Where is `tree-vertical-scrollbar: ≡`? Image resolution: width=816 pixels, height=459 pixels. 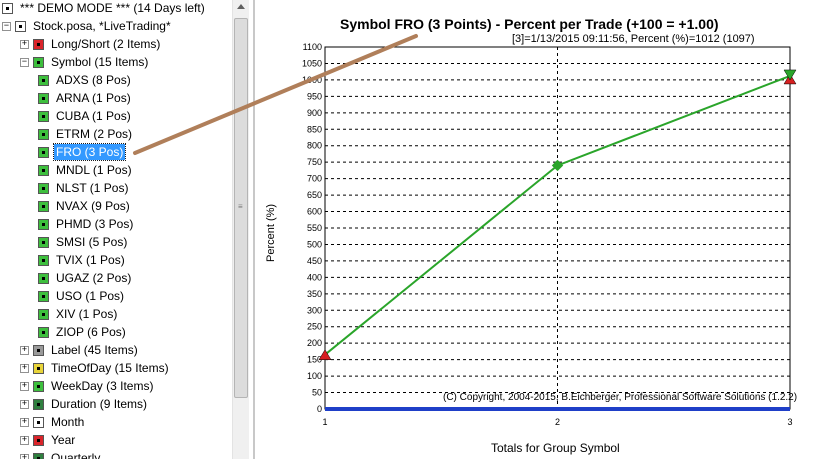
tree-vertical-scrollbar: ≡ is located at coordinates (240, 229).